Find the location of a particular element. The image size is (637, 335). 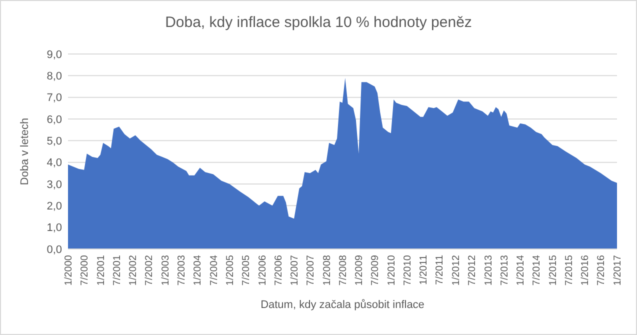

x-tick-label: 7/2001 is located at coordinates (117, 270).